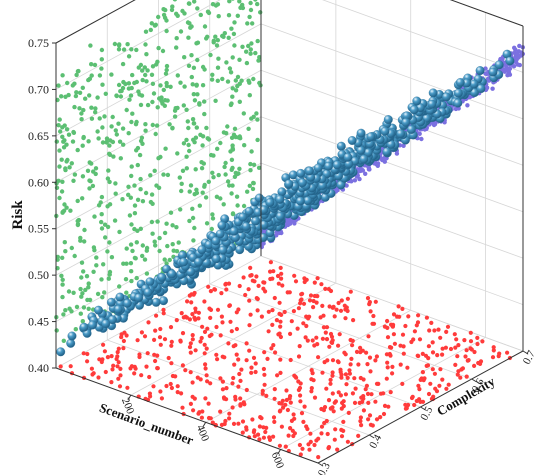 The image size is (550, 475). What do you see at coordinates (18, 215) in the screenshot?
I see `z-axis-title: Risk` at bounding box center [18, 215].